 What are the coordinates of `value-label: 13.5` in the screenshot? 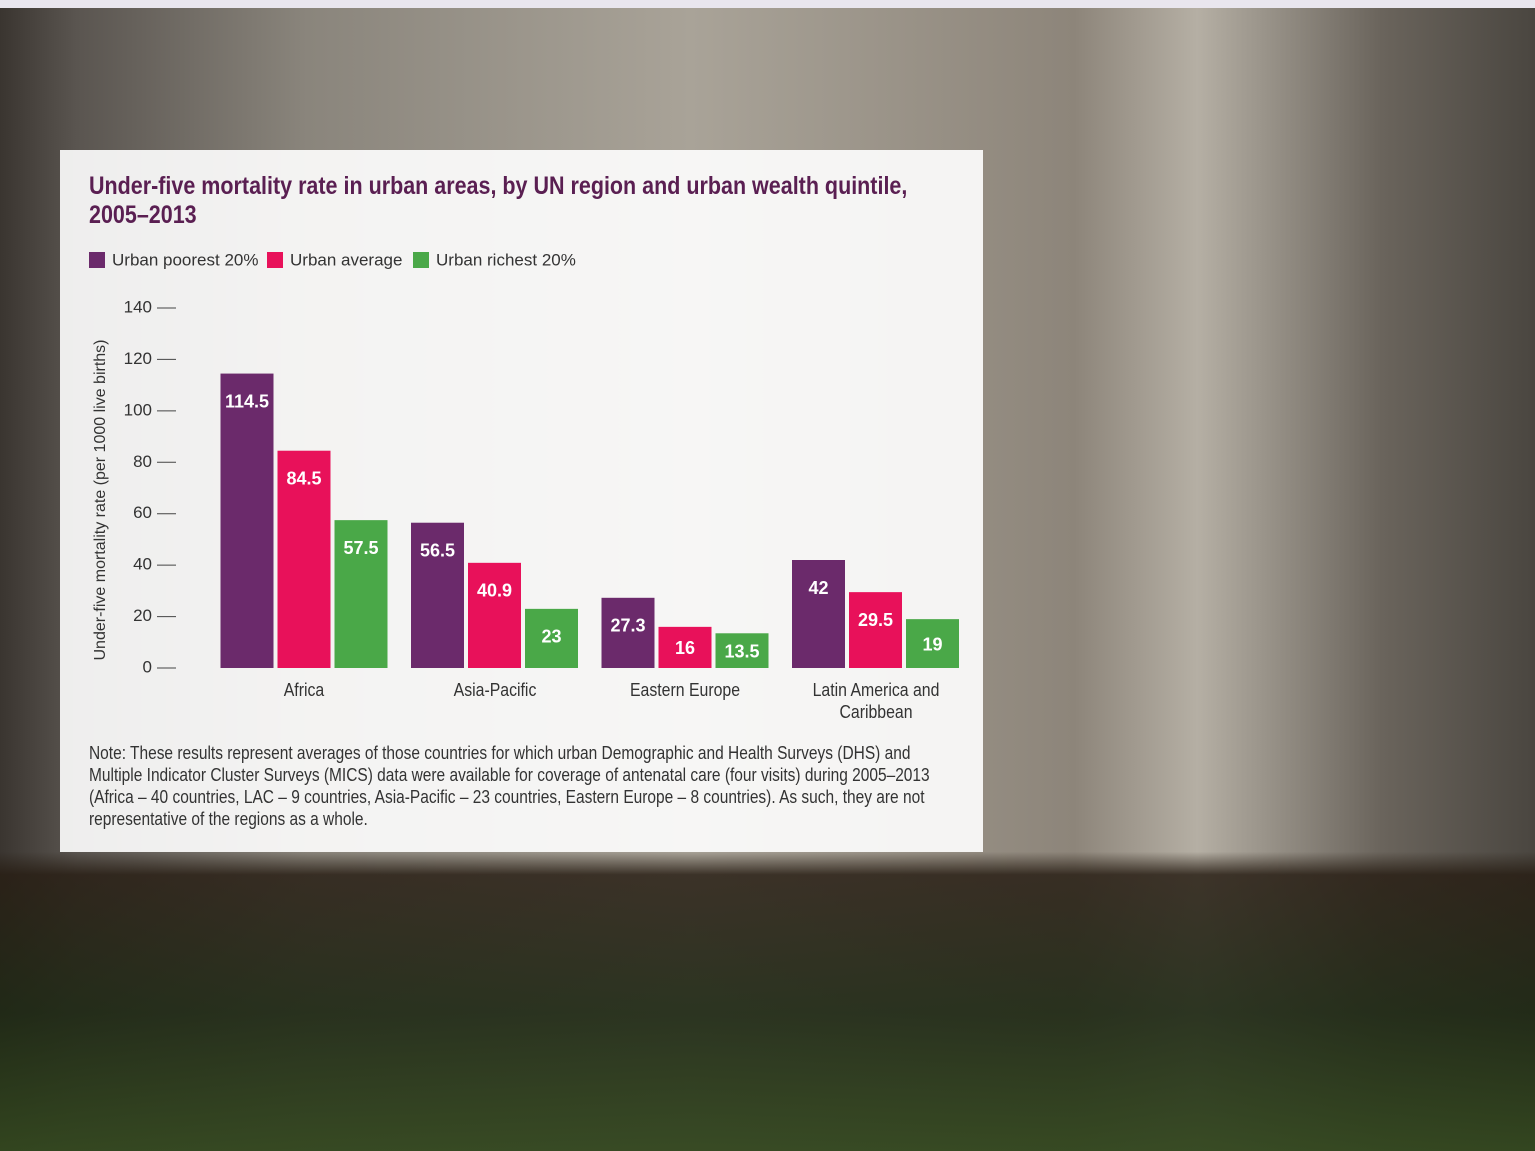 It's located at (741, 651).